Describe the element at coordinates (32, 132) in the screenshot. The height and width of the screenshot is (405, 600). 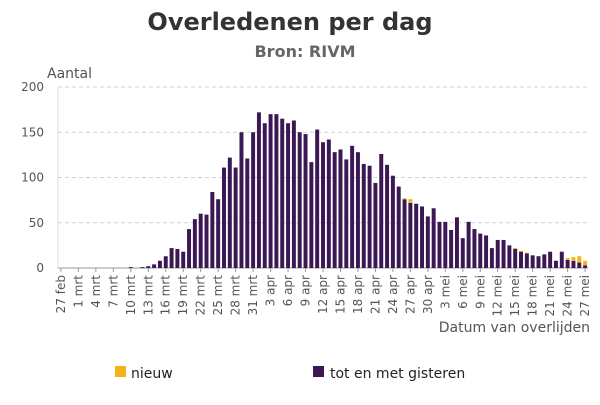
I see `y-tick-label: 150` at that location.